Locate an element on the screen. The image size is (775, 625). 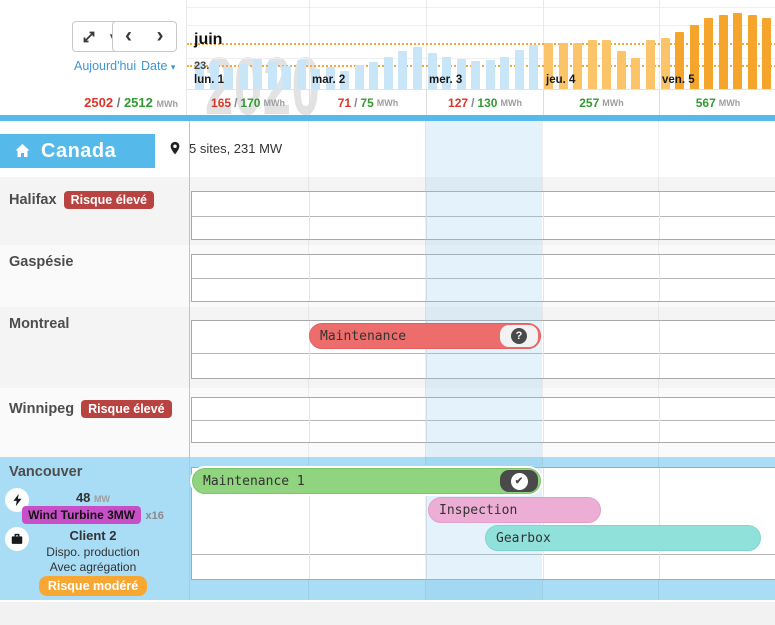
task-bar-inspection: Inspection is located at coordinates (514, 510).